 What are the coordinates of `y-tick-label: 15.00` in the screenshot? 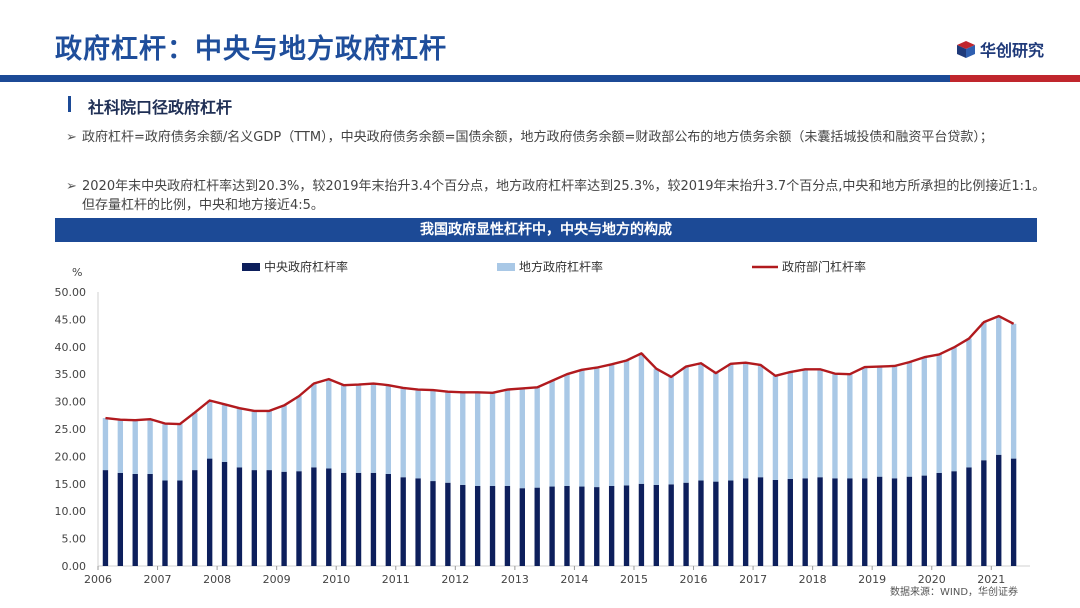 It's located at (71, 484).